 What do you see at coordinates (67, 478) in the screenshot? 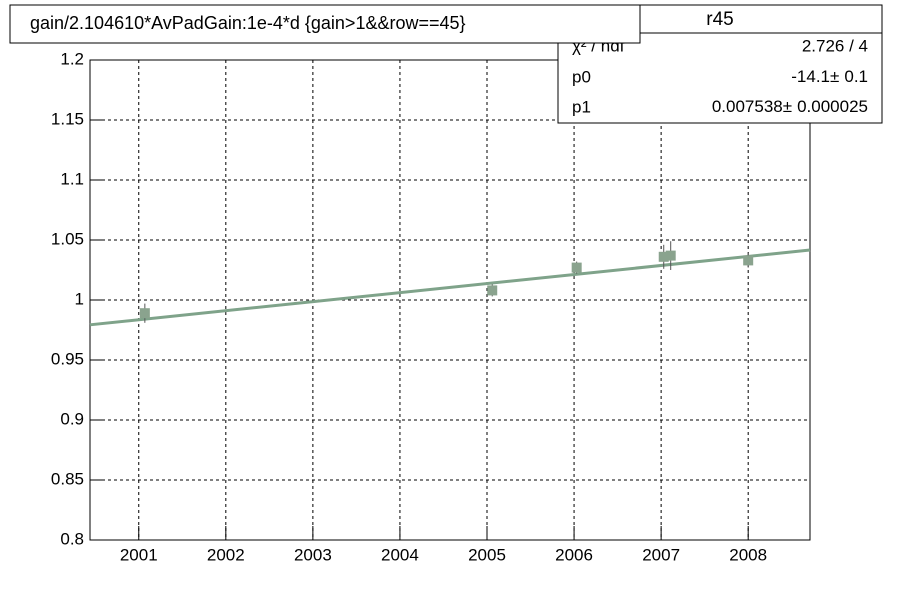
I see `y-tick-label: 0.85` at bounding box center [67, 478].